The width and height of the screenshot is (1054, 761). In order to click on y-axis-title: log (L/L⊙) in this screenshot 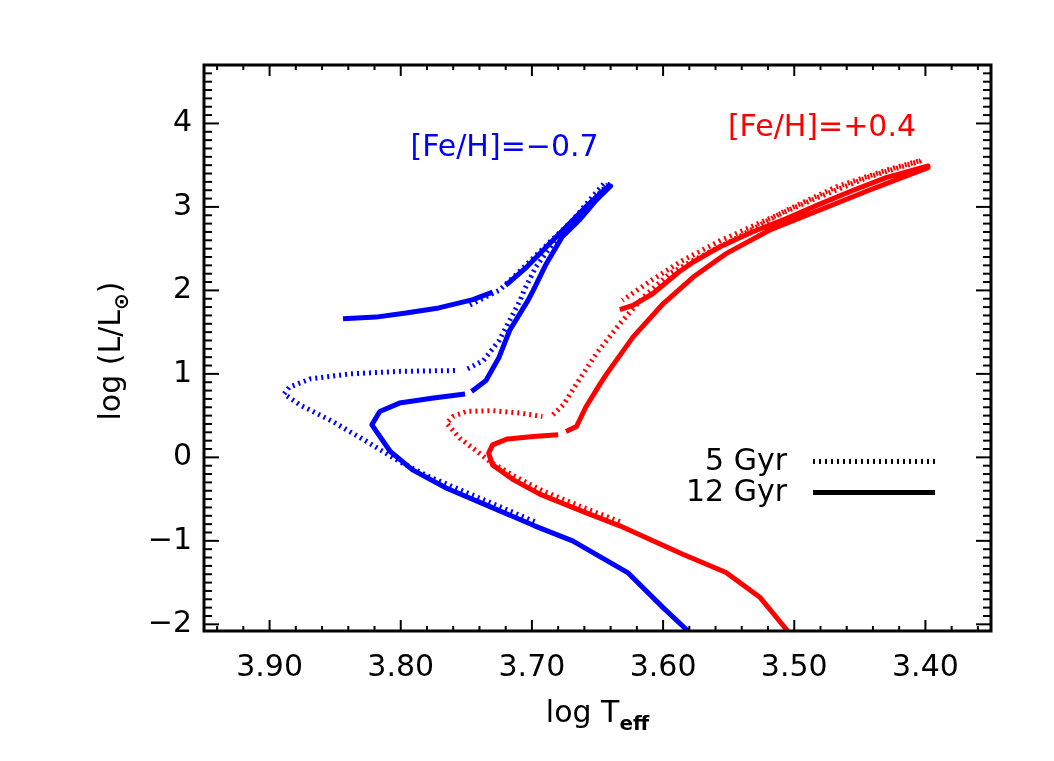, I will do `click(112, 351)`.